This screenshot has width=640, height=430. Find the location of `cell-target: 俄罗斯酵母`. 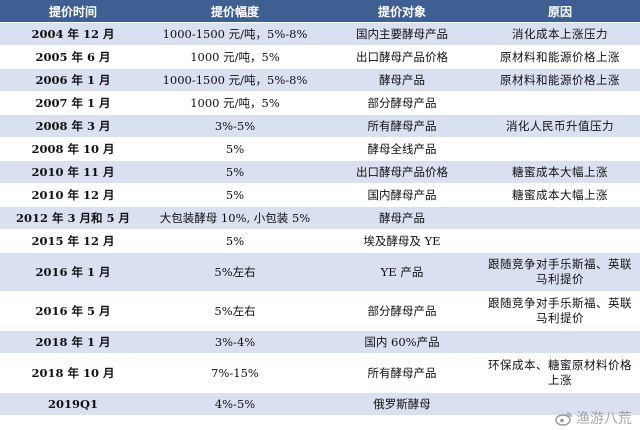

cell-target: 俄罗斯酵母 is located at coordinates (402, 404).